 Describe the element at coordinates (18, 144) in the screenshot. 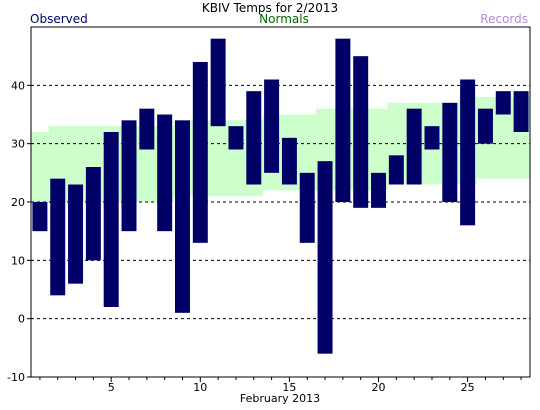

I see `y-tick-label: 30` at that location.